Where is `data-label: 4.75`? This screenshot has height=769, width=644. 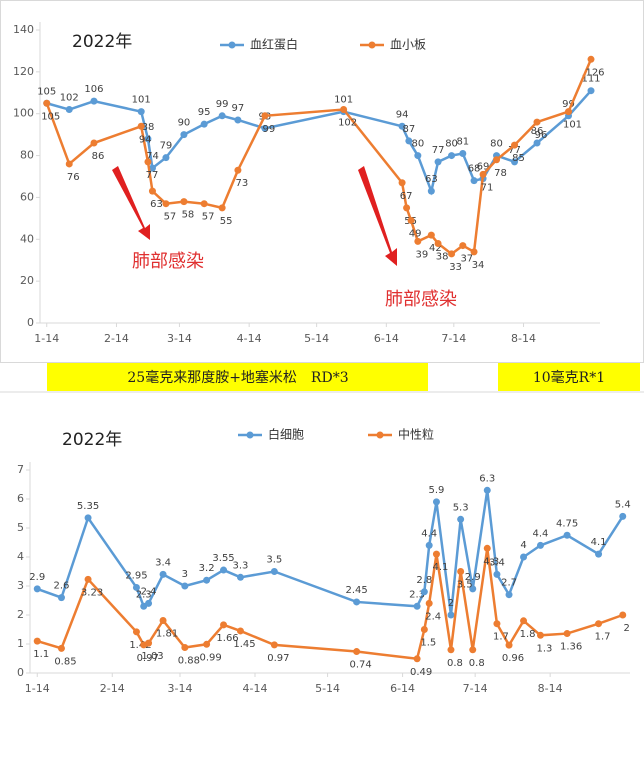
data-label: 4.75 is located at coordinates (567, 523).